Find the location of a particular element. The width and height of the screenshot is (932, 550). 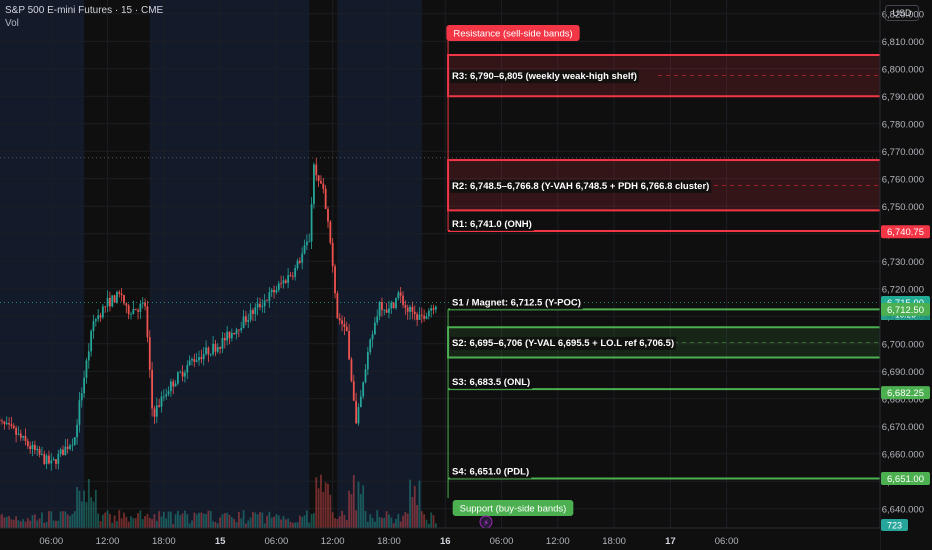

level-4: S1 / Magnet: 6,712.5 (Y-POC) is located at coordinates (664, 303).